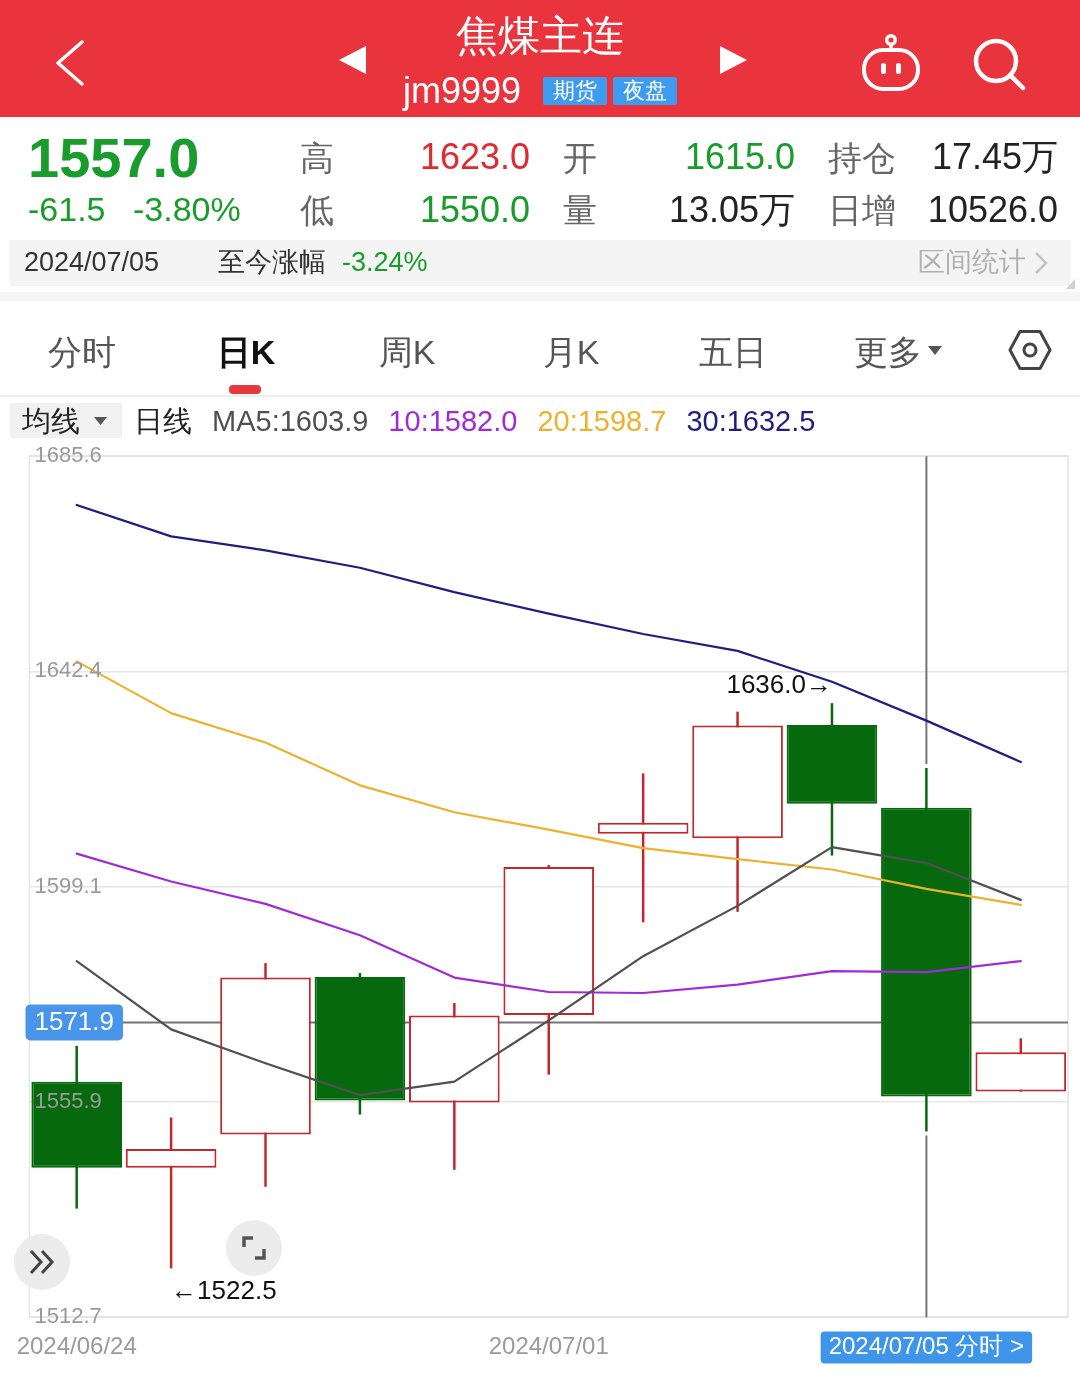  Describe the element at coordinates (992, 209) in the screenshot. I see `text: 10526.0` at that location.